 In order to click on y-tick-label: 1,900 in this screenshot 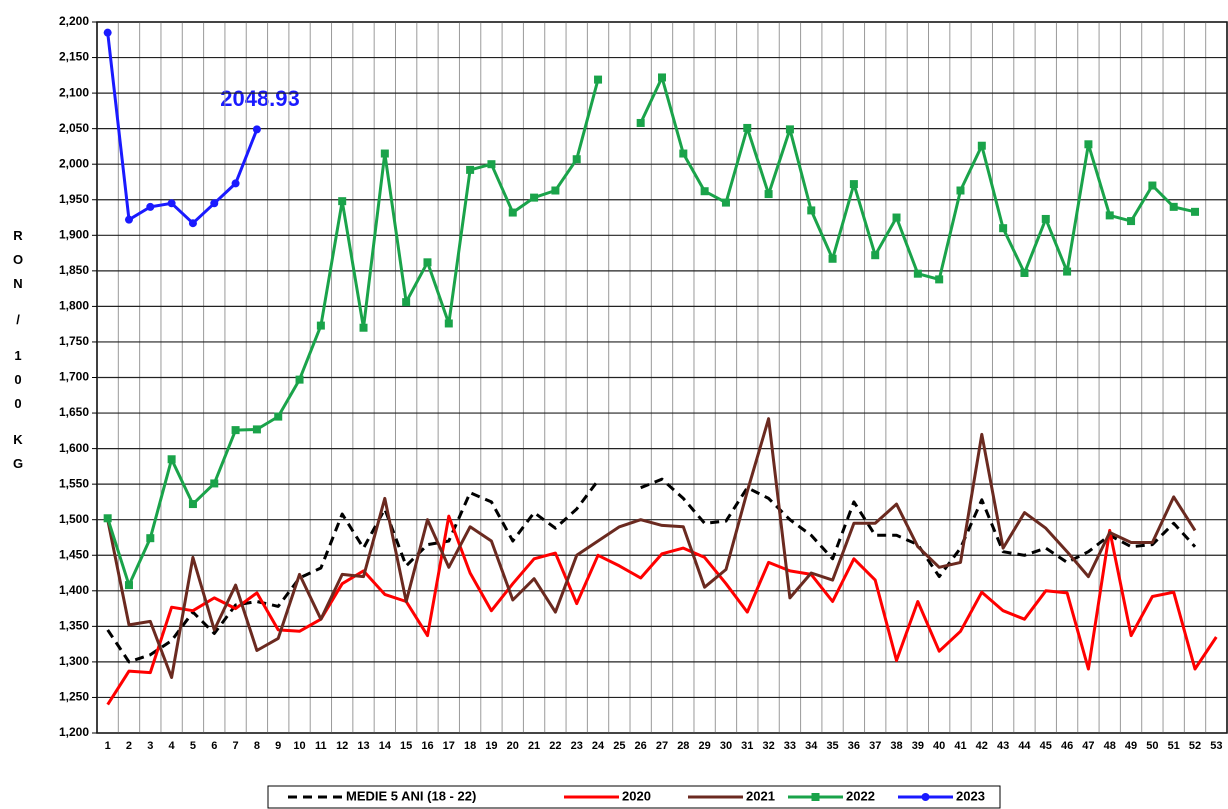, I will do `click(74, 234)`.